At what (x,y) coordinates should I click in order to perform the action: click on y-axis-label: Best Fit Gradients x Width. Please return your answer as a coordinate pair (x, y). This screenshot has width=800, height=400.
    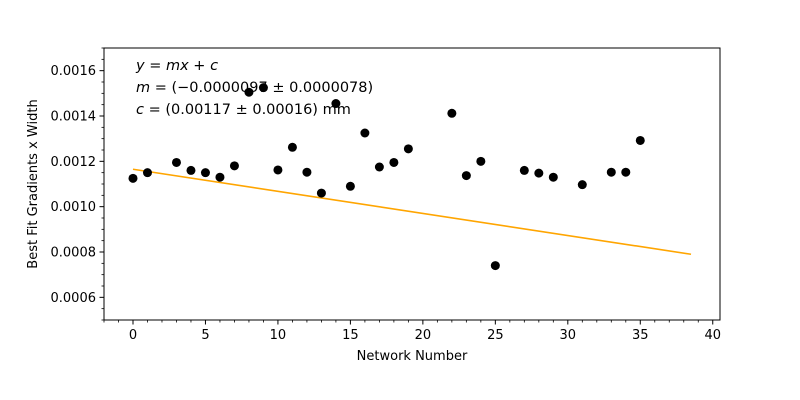
    Looking at the image, I should click on (33, 183).